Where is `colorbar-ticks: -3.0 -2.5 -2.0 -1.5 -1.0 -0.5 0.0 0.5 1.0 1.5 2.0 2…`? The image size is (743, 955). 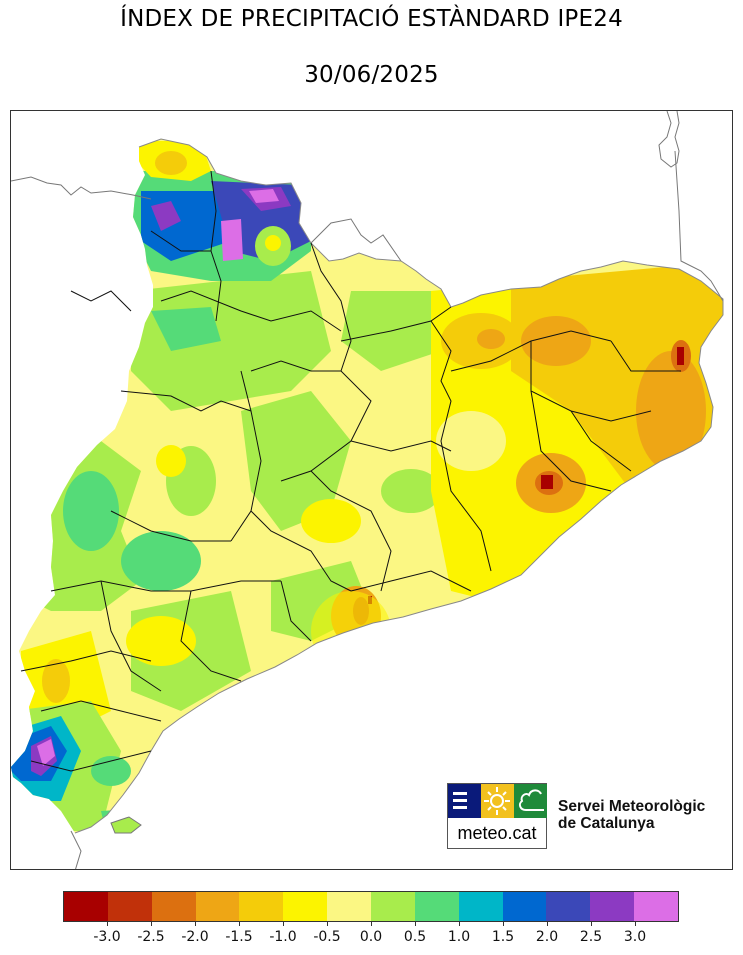 colorbar-ticks: -3.0 -2.5 -2.0 -1.5 -1.0 -0.5 0.0 0.5 1.0 1.5 2.0 2… is located at coordinates (371, 938).